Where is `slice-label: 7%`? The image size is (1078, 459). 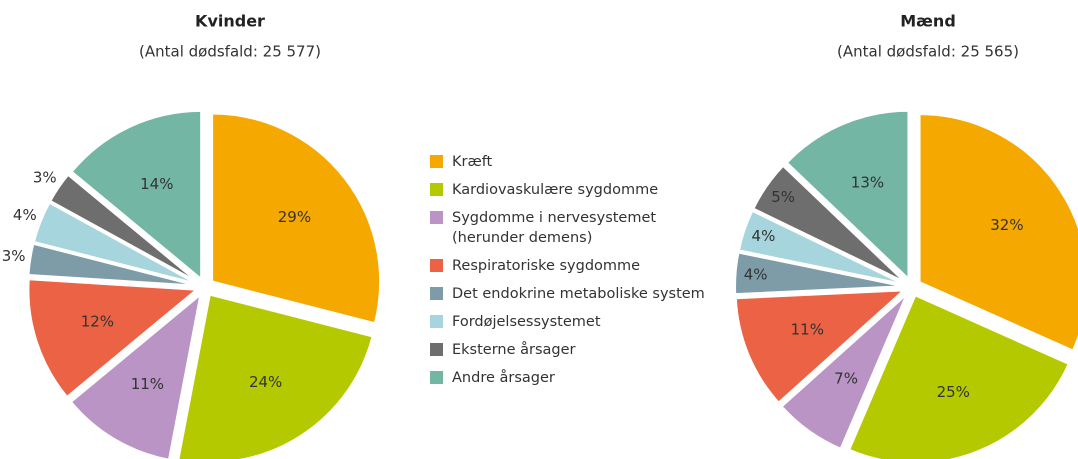
slice-label: 7% is located at coordinates (846, 378).